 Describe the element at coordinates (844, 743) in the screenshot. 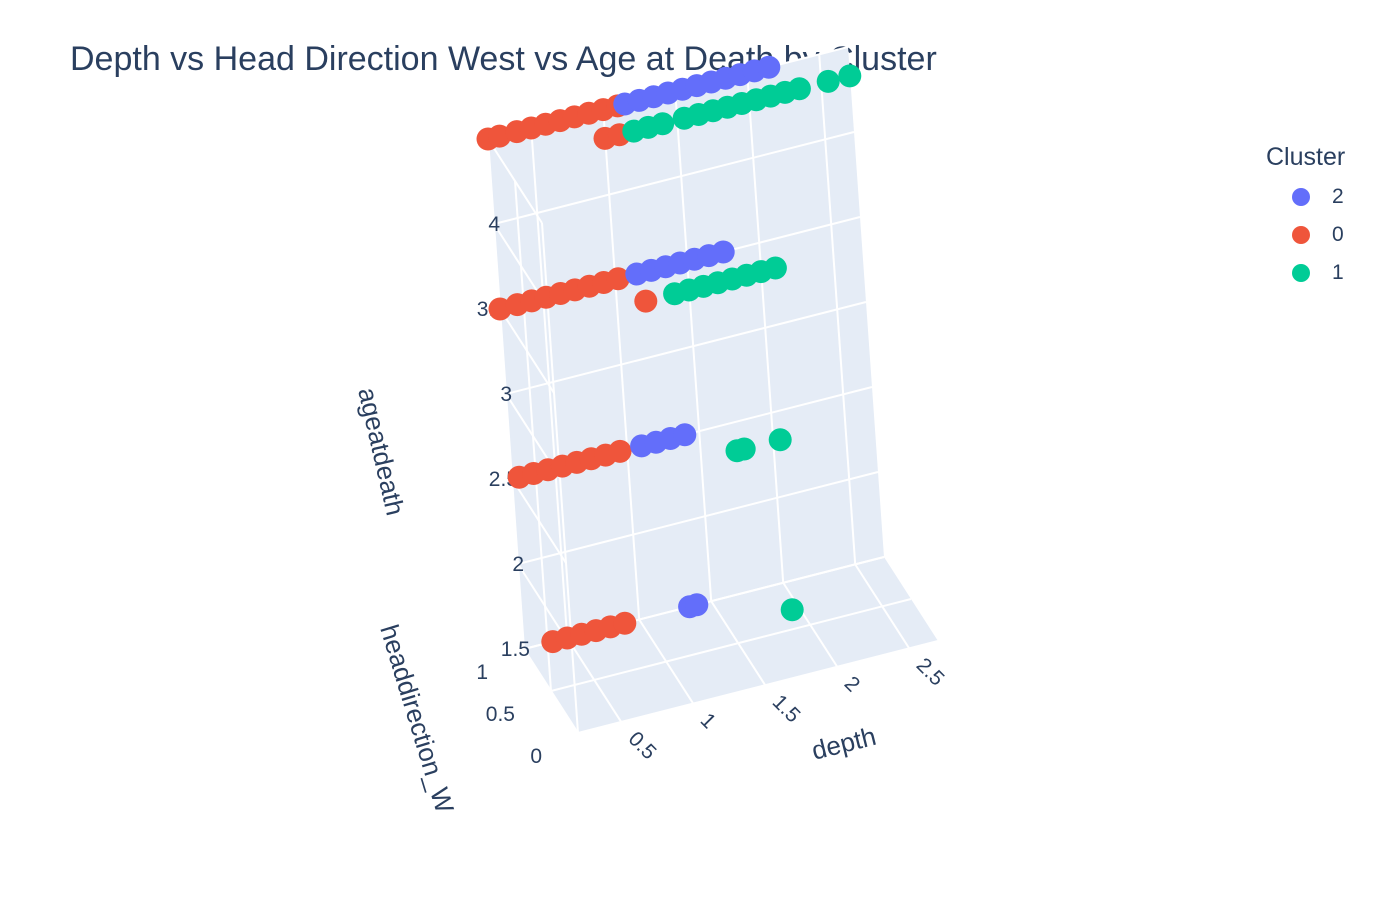

I see `axis-title-depth: depth` at that location.